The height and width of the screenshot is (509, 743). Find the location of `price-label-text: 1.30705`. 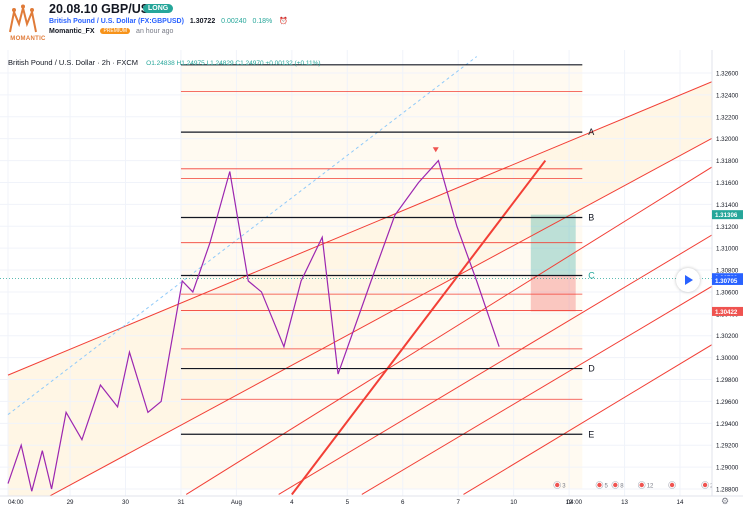

price-label-text: 1.30705 is located at coordinates (726, 281).